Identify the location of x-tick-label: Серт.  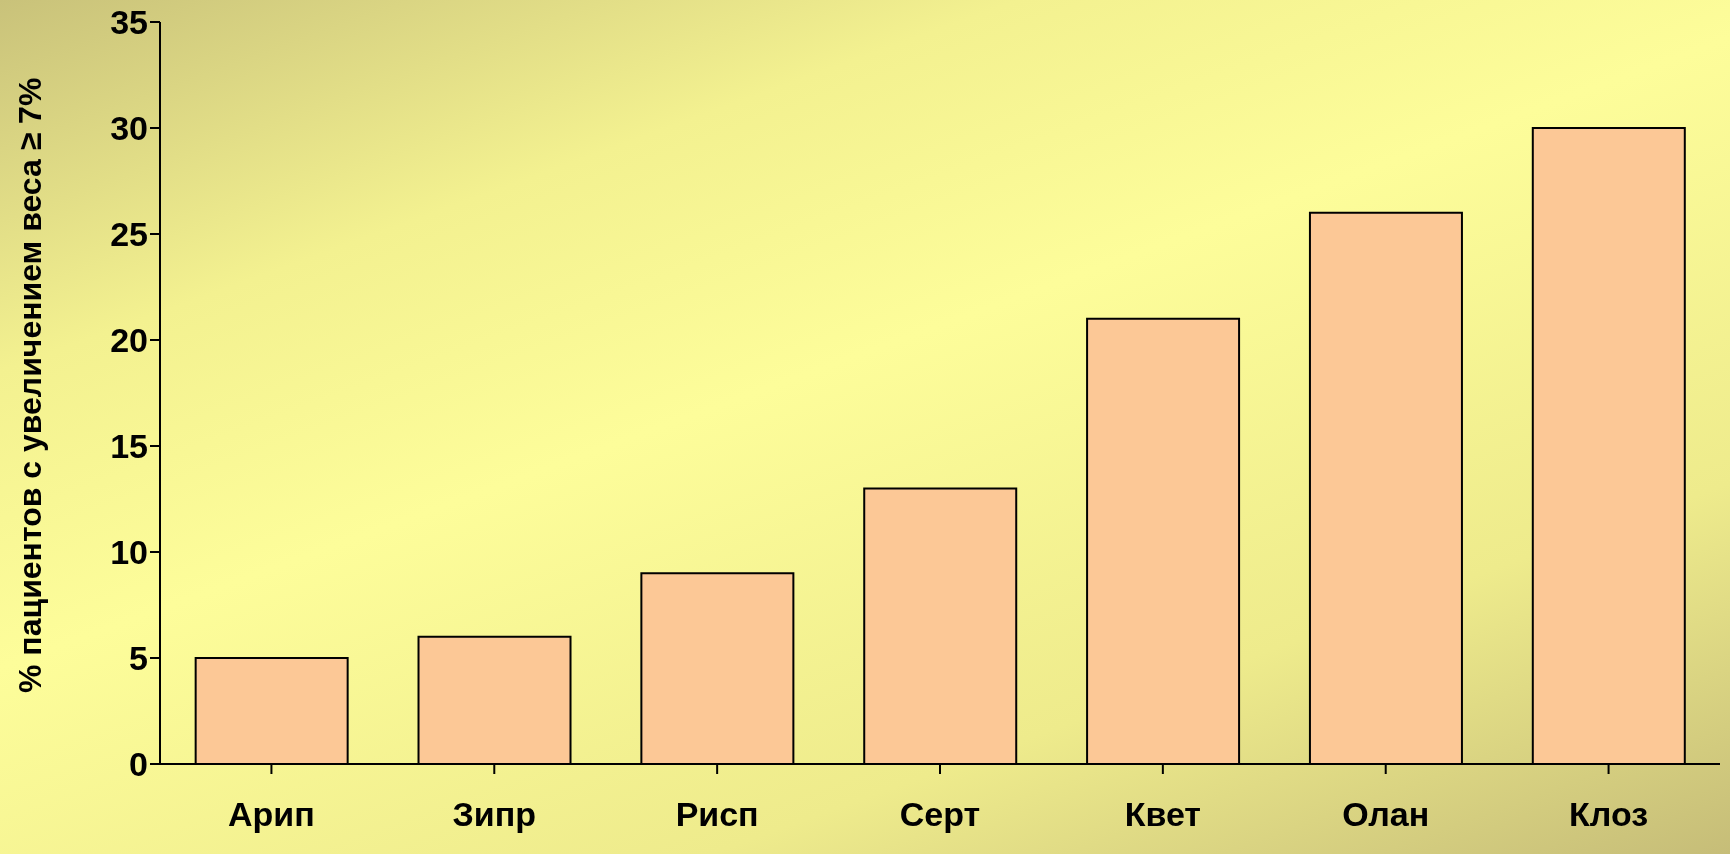
(940, 814).